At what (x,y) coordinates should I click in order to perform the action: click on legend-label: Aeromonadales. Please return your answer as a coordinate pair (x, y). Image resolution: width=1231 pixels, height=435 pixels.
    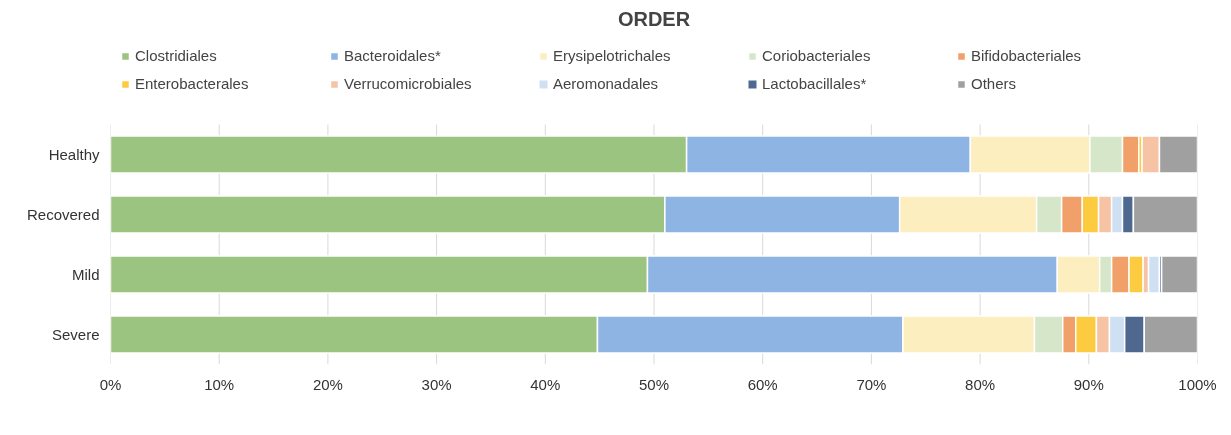
    Looking at the image, I should click on (606, 83).